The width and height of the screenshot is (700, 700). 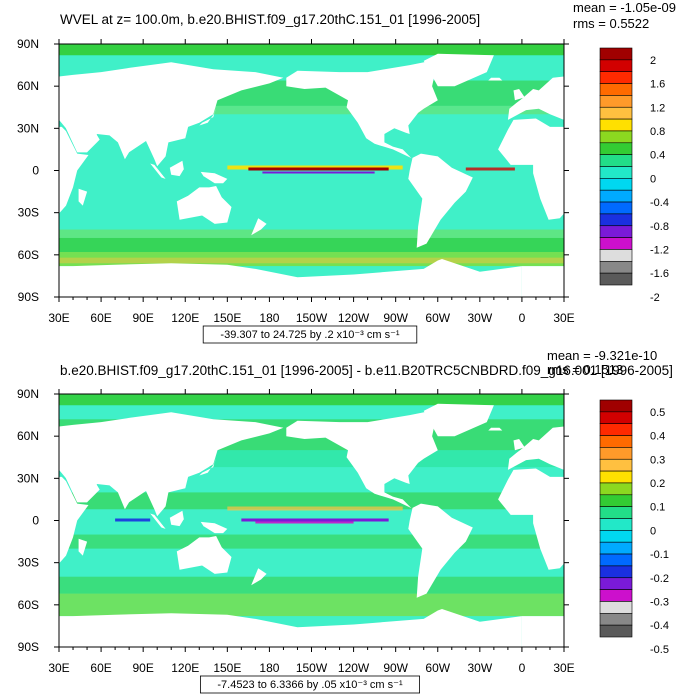 What do you see at coordinates (611, 23) in the screenshot?
I see `chart-stat-1: rms = 0.5522` at bounding box center [611, 23].